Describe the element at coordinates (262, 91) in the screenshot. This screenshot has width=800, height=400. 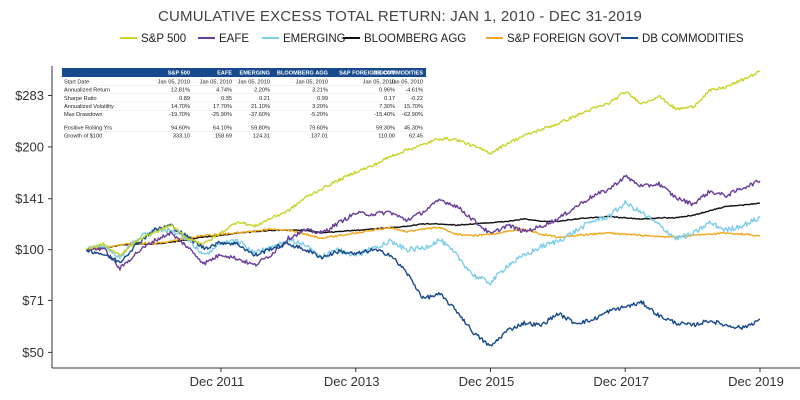
I see `stats-cell: 2.20%` at that location.